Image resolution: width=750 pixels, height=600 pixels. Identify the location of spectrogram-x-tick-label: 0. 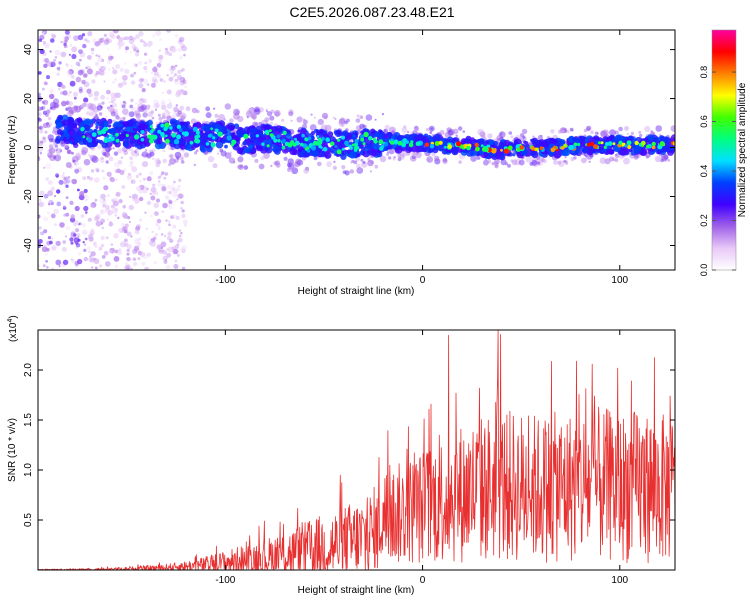
(423, 280).